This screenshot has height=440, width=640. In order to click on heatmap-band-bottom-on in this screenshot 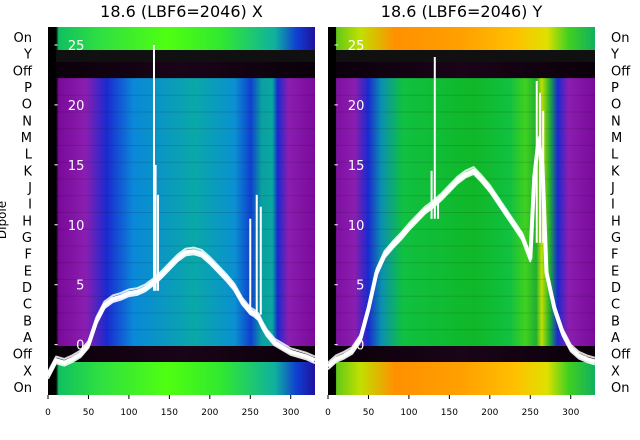, I will do `click(461, 378)`.